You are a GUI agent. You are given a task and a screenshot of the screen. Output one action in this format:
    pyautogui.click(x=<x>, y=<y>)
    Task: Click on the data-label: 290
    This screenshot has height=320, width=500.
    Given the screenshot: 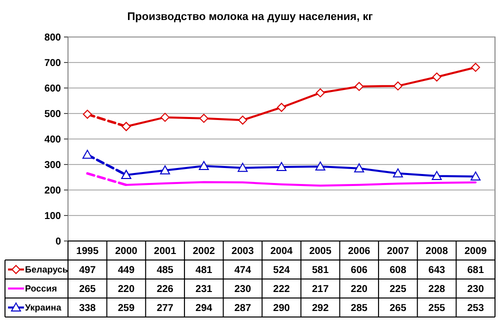 What is the action you would take?
    pyautogui.click(x=281, y=308)
    